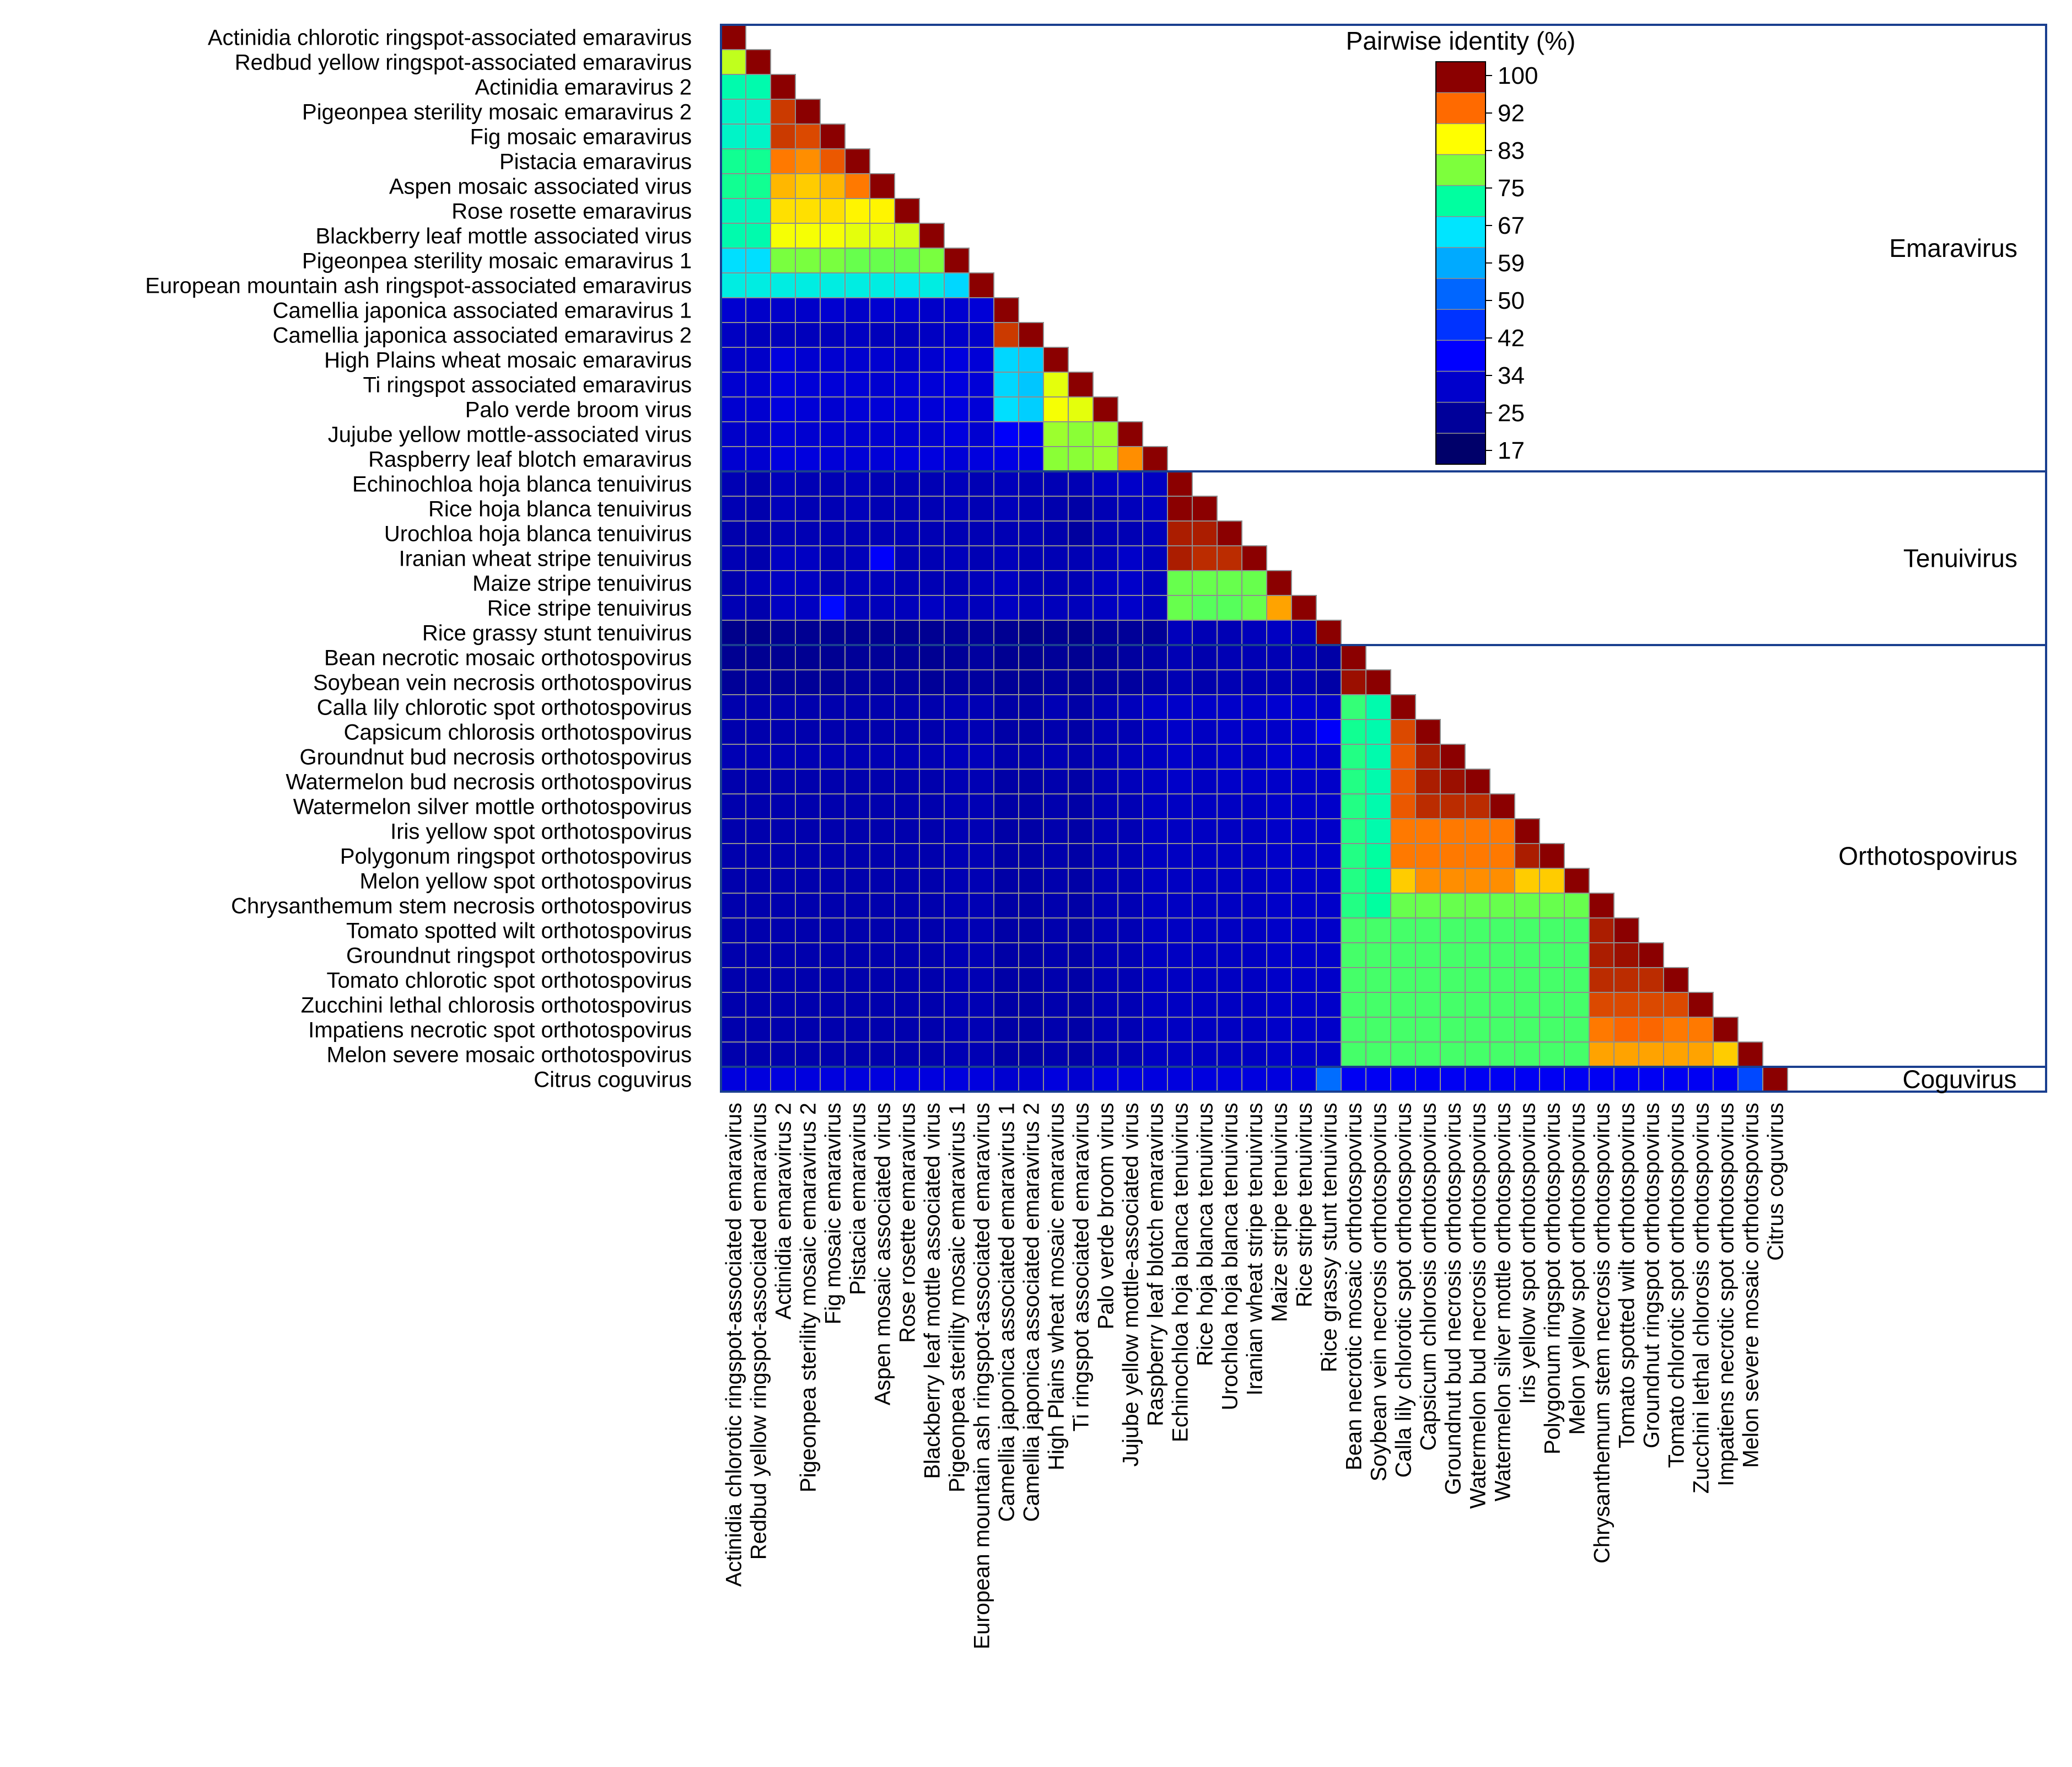  What do you see at coordinates (1460, 201) in the screenshot?
I see `colorbar-swatch` at bounding box center [1460, 201].